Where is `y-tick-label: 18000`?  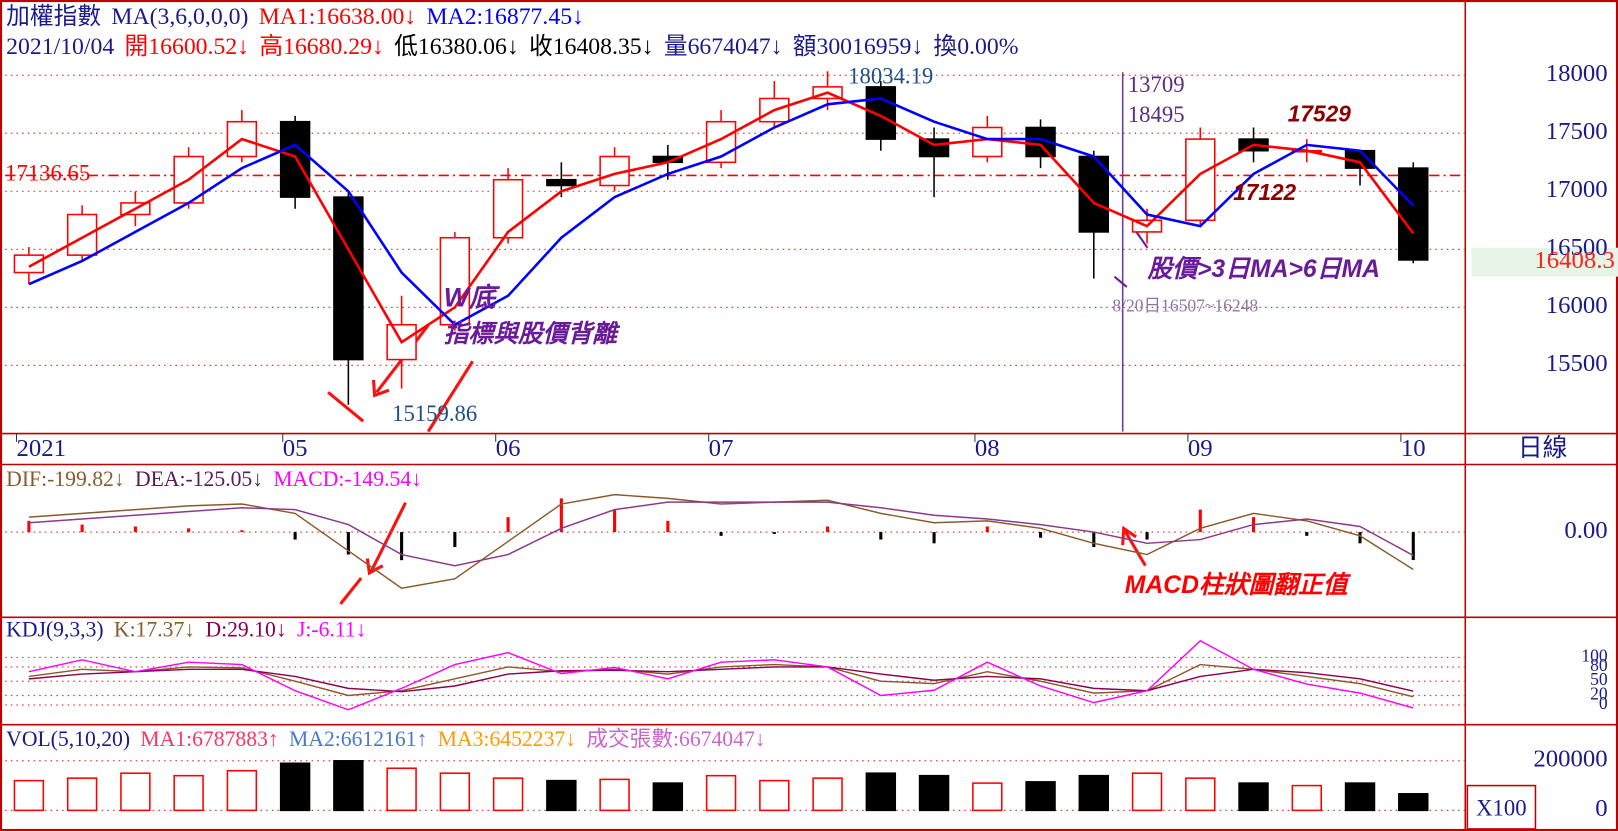 y-tick-label: 18000 is located at coordinates (1577, 73).